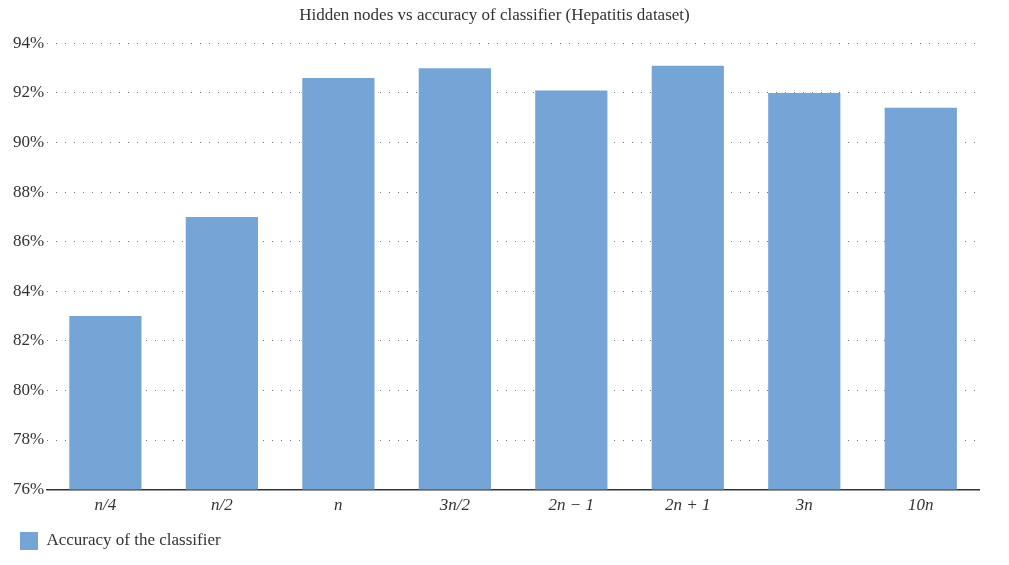  Describe the element at coordinates (571, 505) in the screenshot. I see `x-tick-label: 2n − 1` at that location.